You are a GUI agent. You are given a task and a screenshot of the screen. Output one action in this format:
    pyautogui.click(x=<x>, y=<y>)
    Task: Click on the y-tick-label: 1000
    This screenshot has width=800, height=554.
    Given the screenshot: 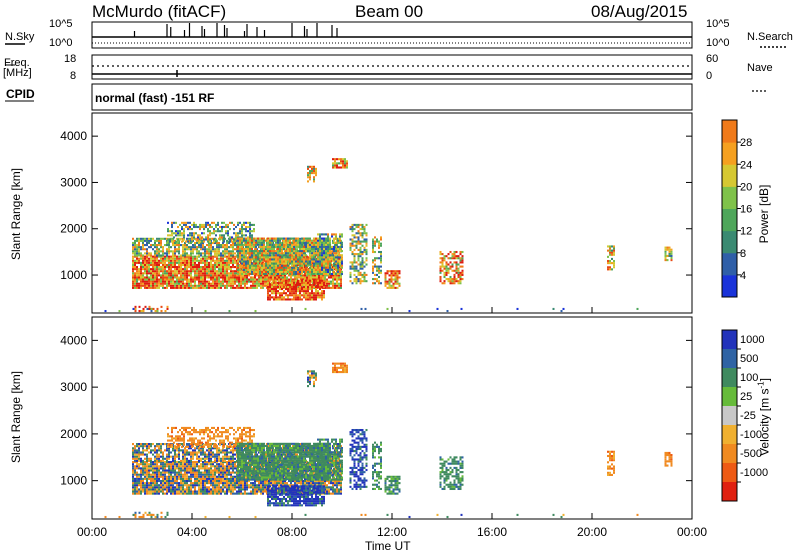 What is the action you would take?
    pyautogui.click(x=73, y=275)
    